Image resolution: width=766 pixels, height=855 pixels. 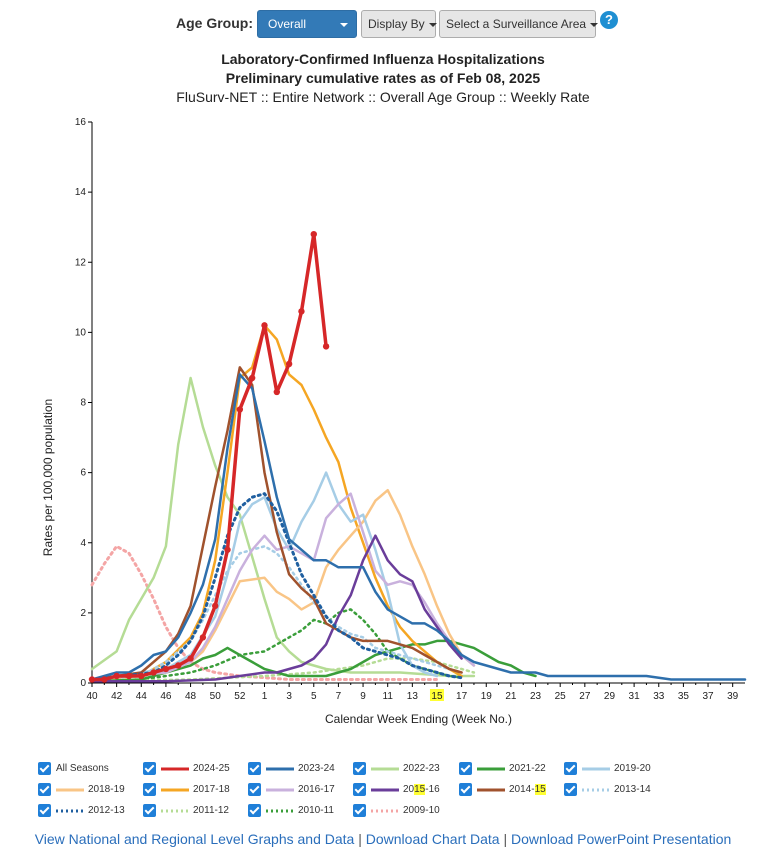 What do you see at coordinates (211, 810) in the screenshot?
I see `legend-label: 2011-12` at bounding box center [211, 810].